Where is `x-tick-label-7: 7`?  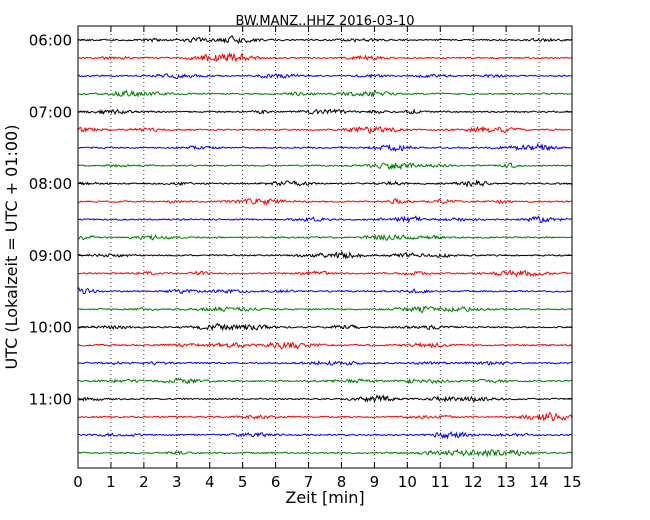 x-tick-label-7: 7 is located at coordinates (309, 482).